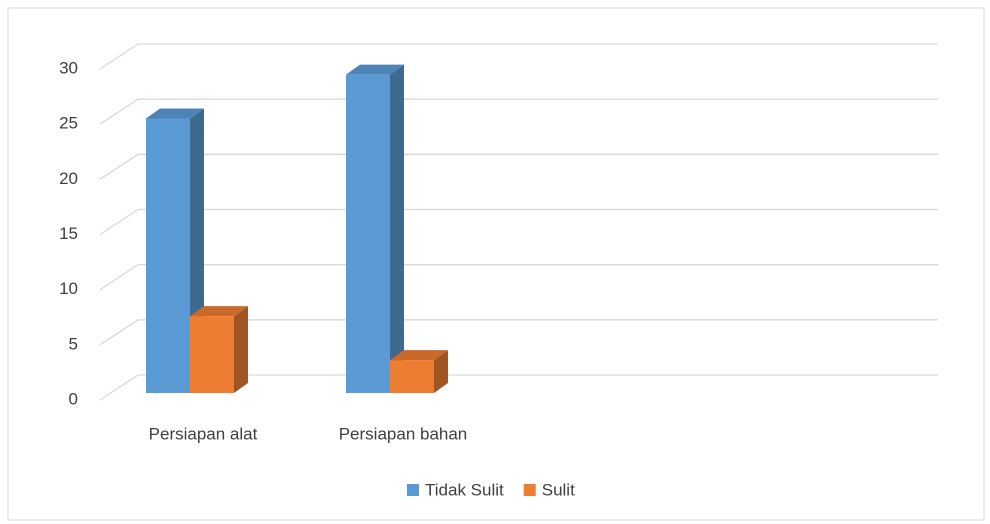  I want to click on y-tick-label: 25, so click(68, 123).